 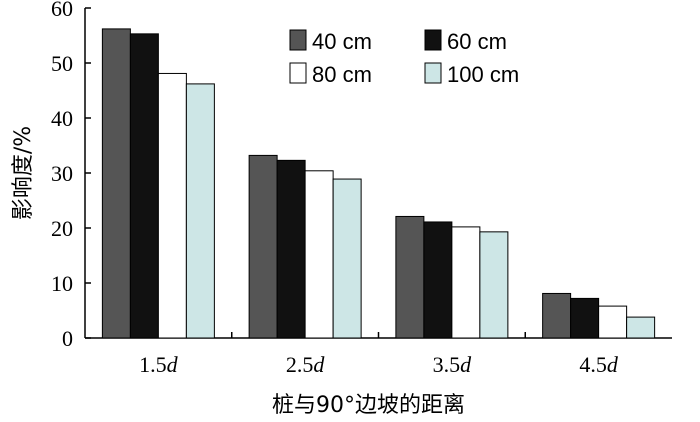 What do you see at coordinates (306, 364) in the screenshot?
I see `x-tick-label: 2.5d` at bounding box center [306, 364].